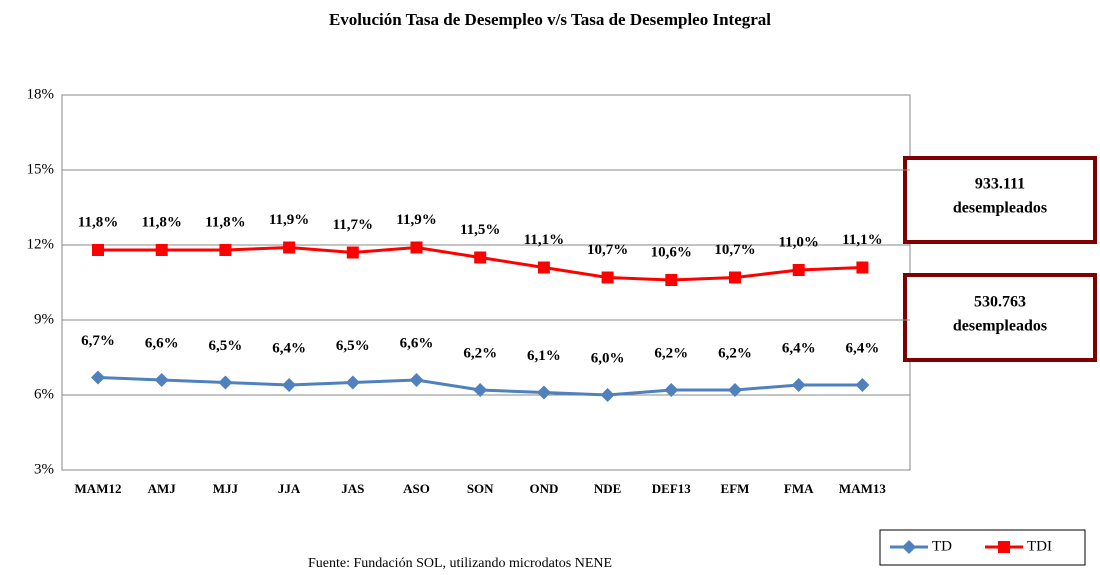  Describe the element at coordinates (1000, 184) in the screenshot. I see `annotation: 933.111` at that location.